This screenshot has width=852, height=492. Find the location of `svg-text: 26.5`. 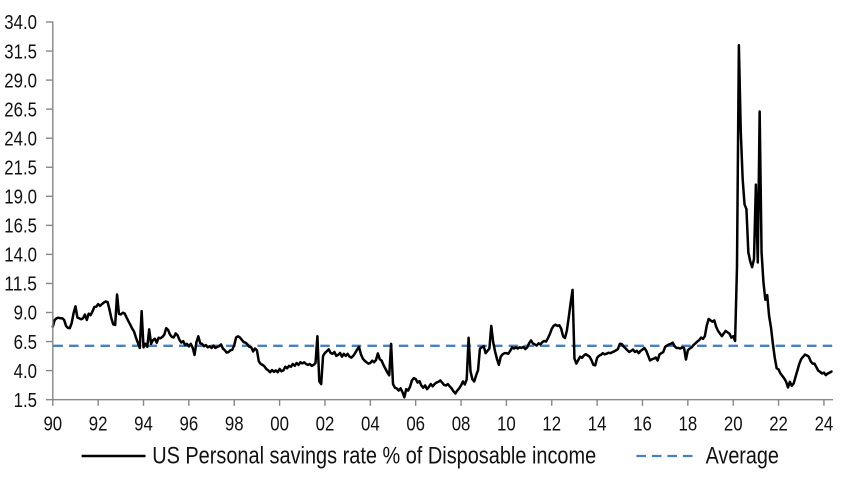

svg-text: 26.5 is located at coordinates (20, 109).